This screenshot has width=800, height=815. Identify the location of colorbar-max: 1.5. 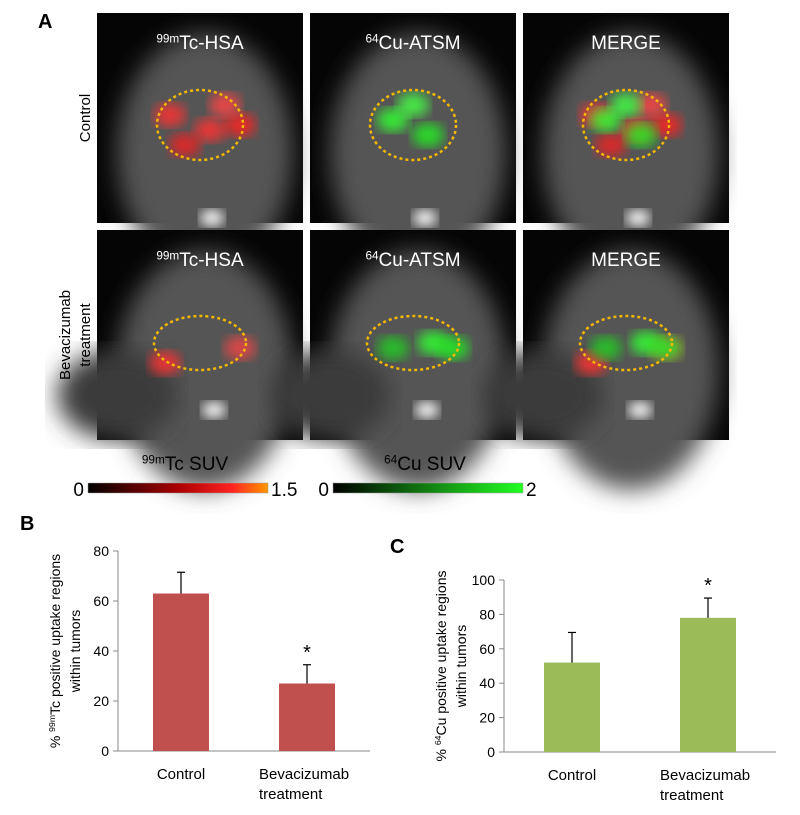
(284, 490).